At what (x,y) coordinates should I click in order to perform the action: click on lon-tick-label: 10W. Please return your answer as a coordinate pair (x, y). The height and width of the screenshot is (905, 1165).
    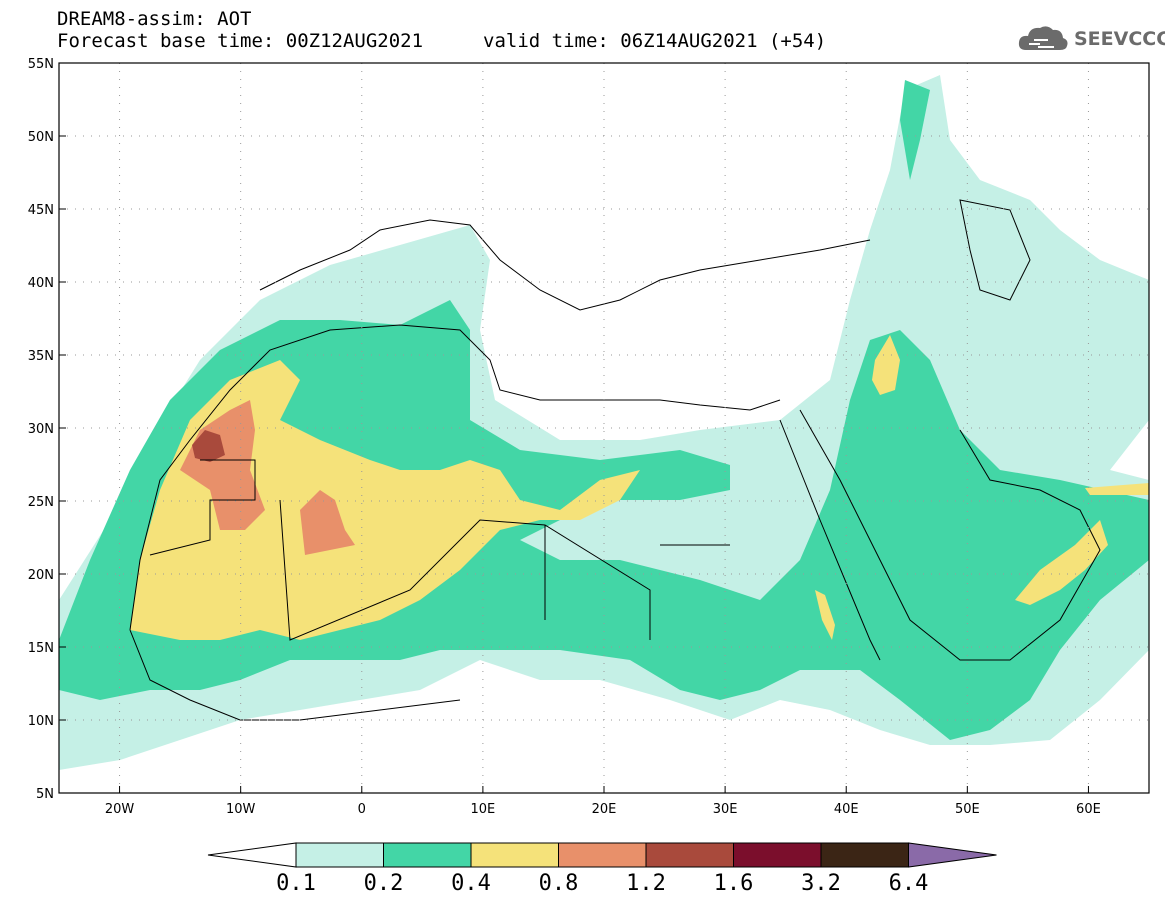
    Looking at the image, I should click on (241, 809).